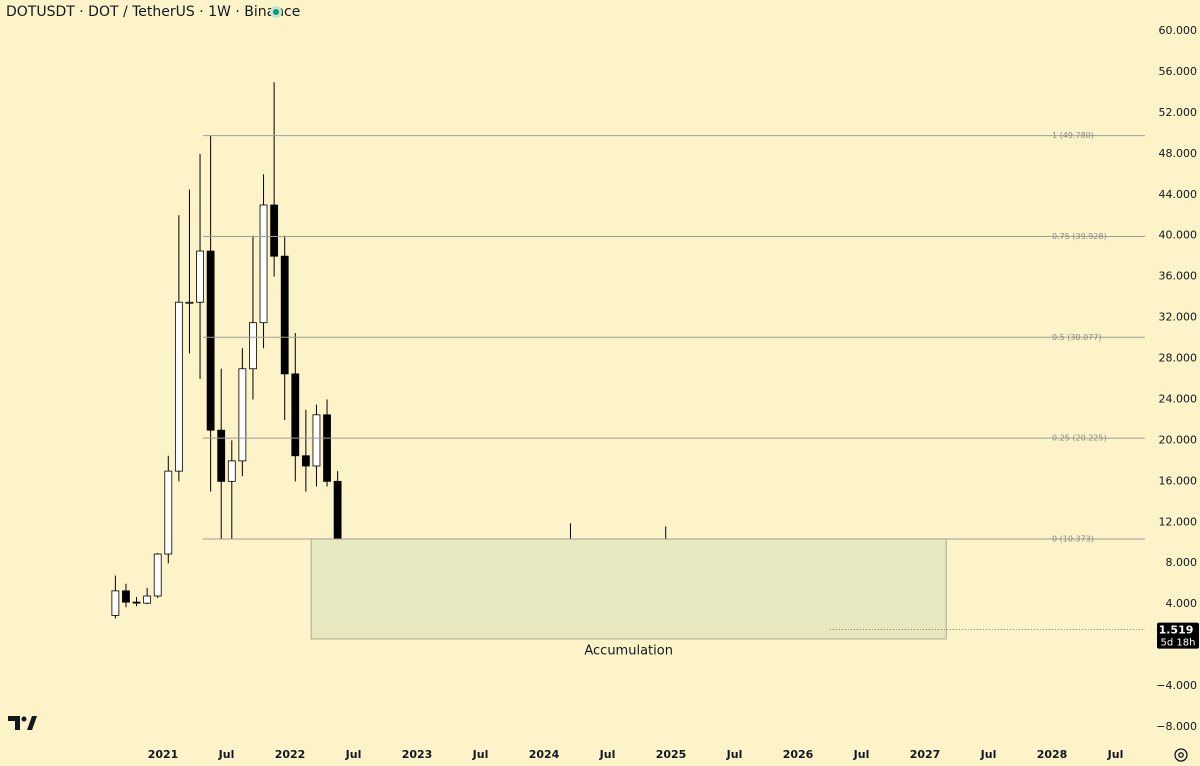  Describe the element at coordinates (1178, 30) in the screenshot. I see `y-tick-label: 60.000` at that location.